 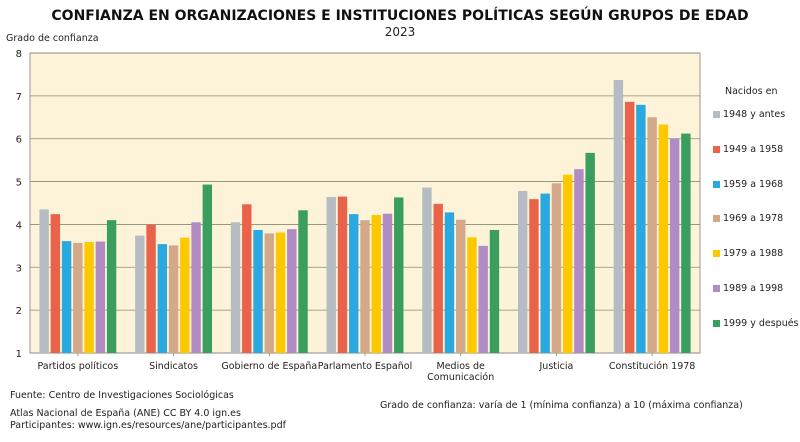 What do you see at coordinates (761, 323) in the screenshot?
I see `legend-label: 1999 y después` at bounding box center [761, 323].